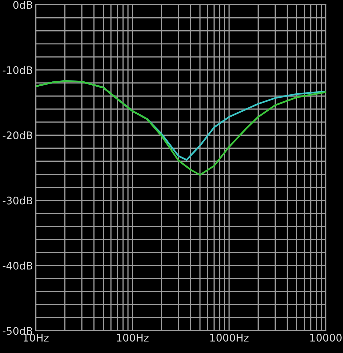  What do you see at coordinates (17, 266) in the screenshot?
I see `y-tick-label: -40dB` at bounding box center [17, 266].